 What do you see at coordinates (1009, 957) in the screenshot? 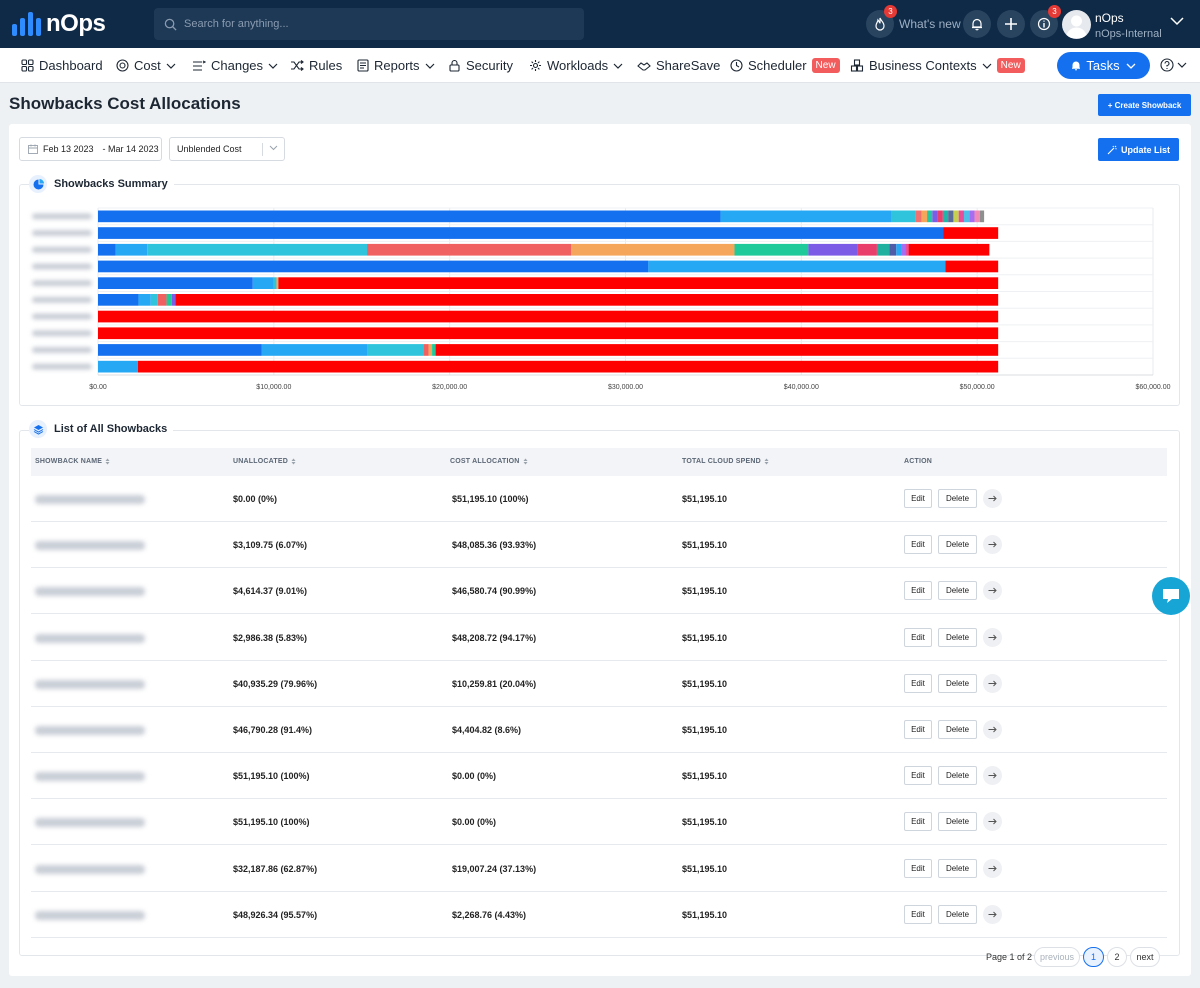
I see `page-summary: Page 1 of 2` at bounding box center [1009, 957].